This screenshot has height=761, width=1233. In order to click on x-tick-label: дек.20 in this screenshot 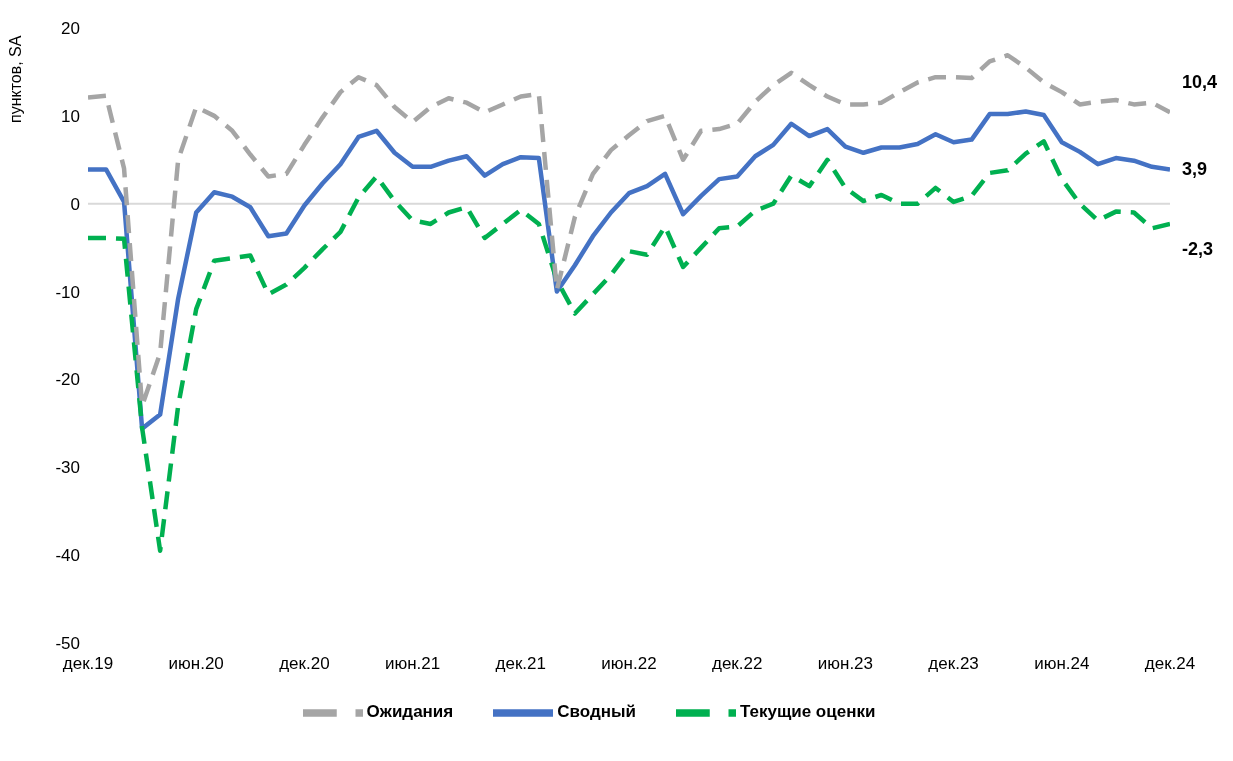, I will do `click(304, 664)`.